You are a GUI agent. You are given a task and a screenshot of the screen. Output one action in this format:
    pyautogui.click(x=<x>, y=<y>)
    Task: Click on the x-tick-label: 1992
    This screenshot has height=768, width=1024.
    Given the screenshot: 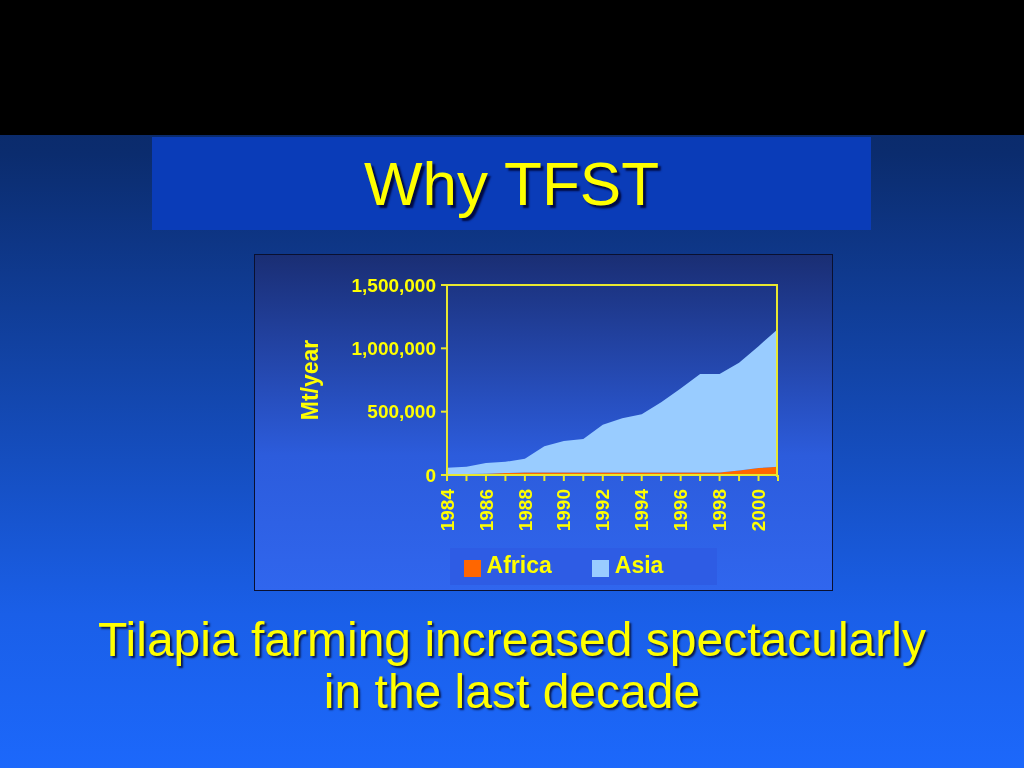 What is the action you would take?
    pyautogui.click(x=603, y=510)
    